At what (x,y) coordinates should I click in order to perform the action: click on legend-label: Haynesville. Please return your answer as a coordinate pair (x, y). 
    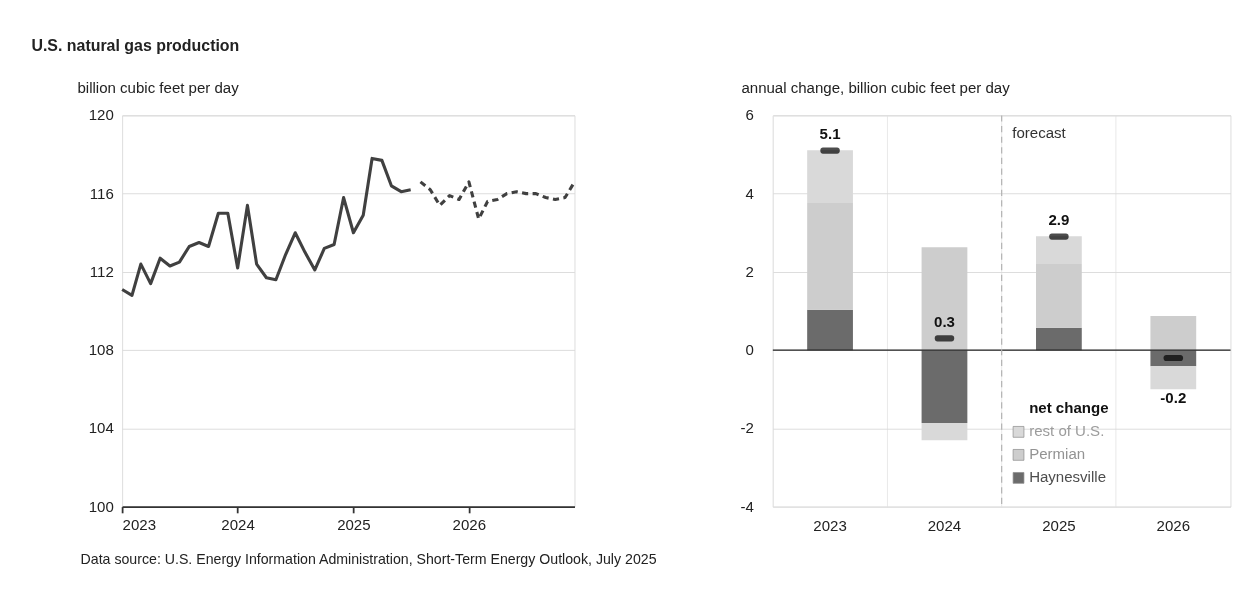
    Looking at the image, I should click on (1067, 477).